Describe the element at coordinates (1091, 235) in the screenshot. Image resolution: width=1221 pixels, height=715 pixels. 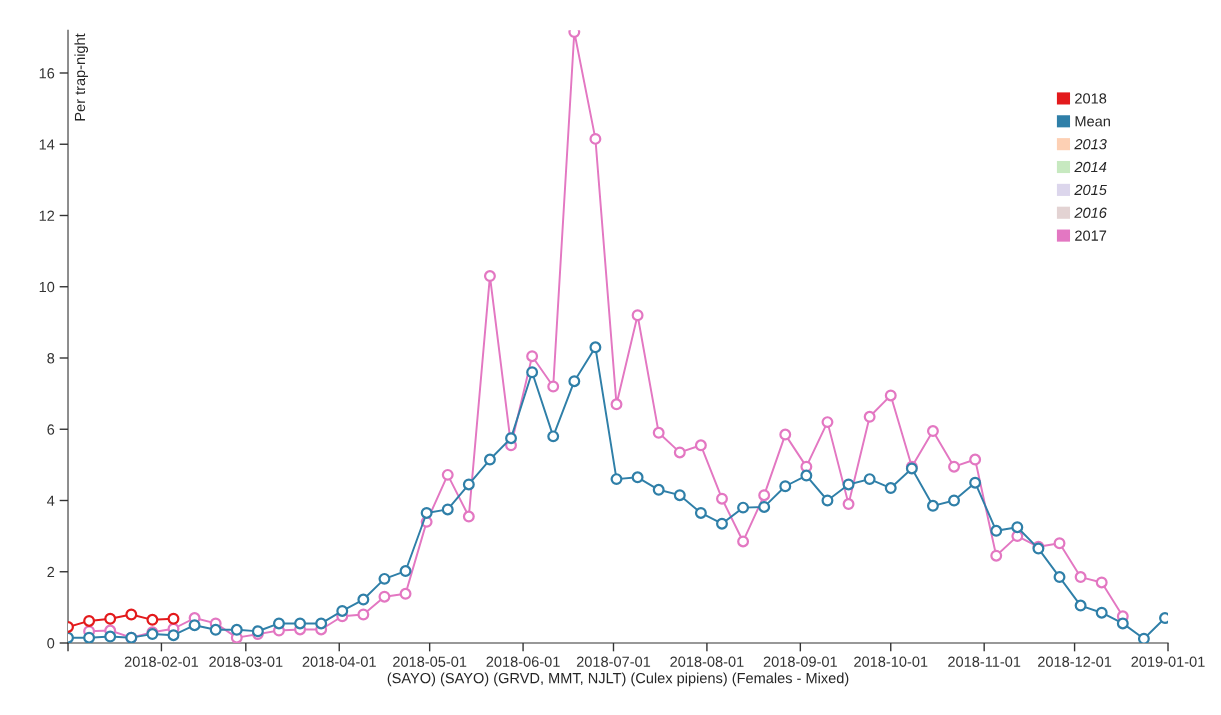
I see `legend-label: 2017` at that location.